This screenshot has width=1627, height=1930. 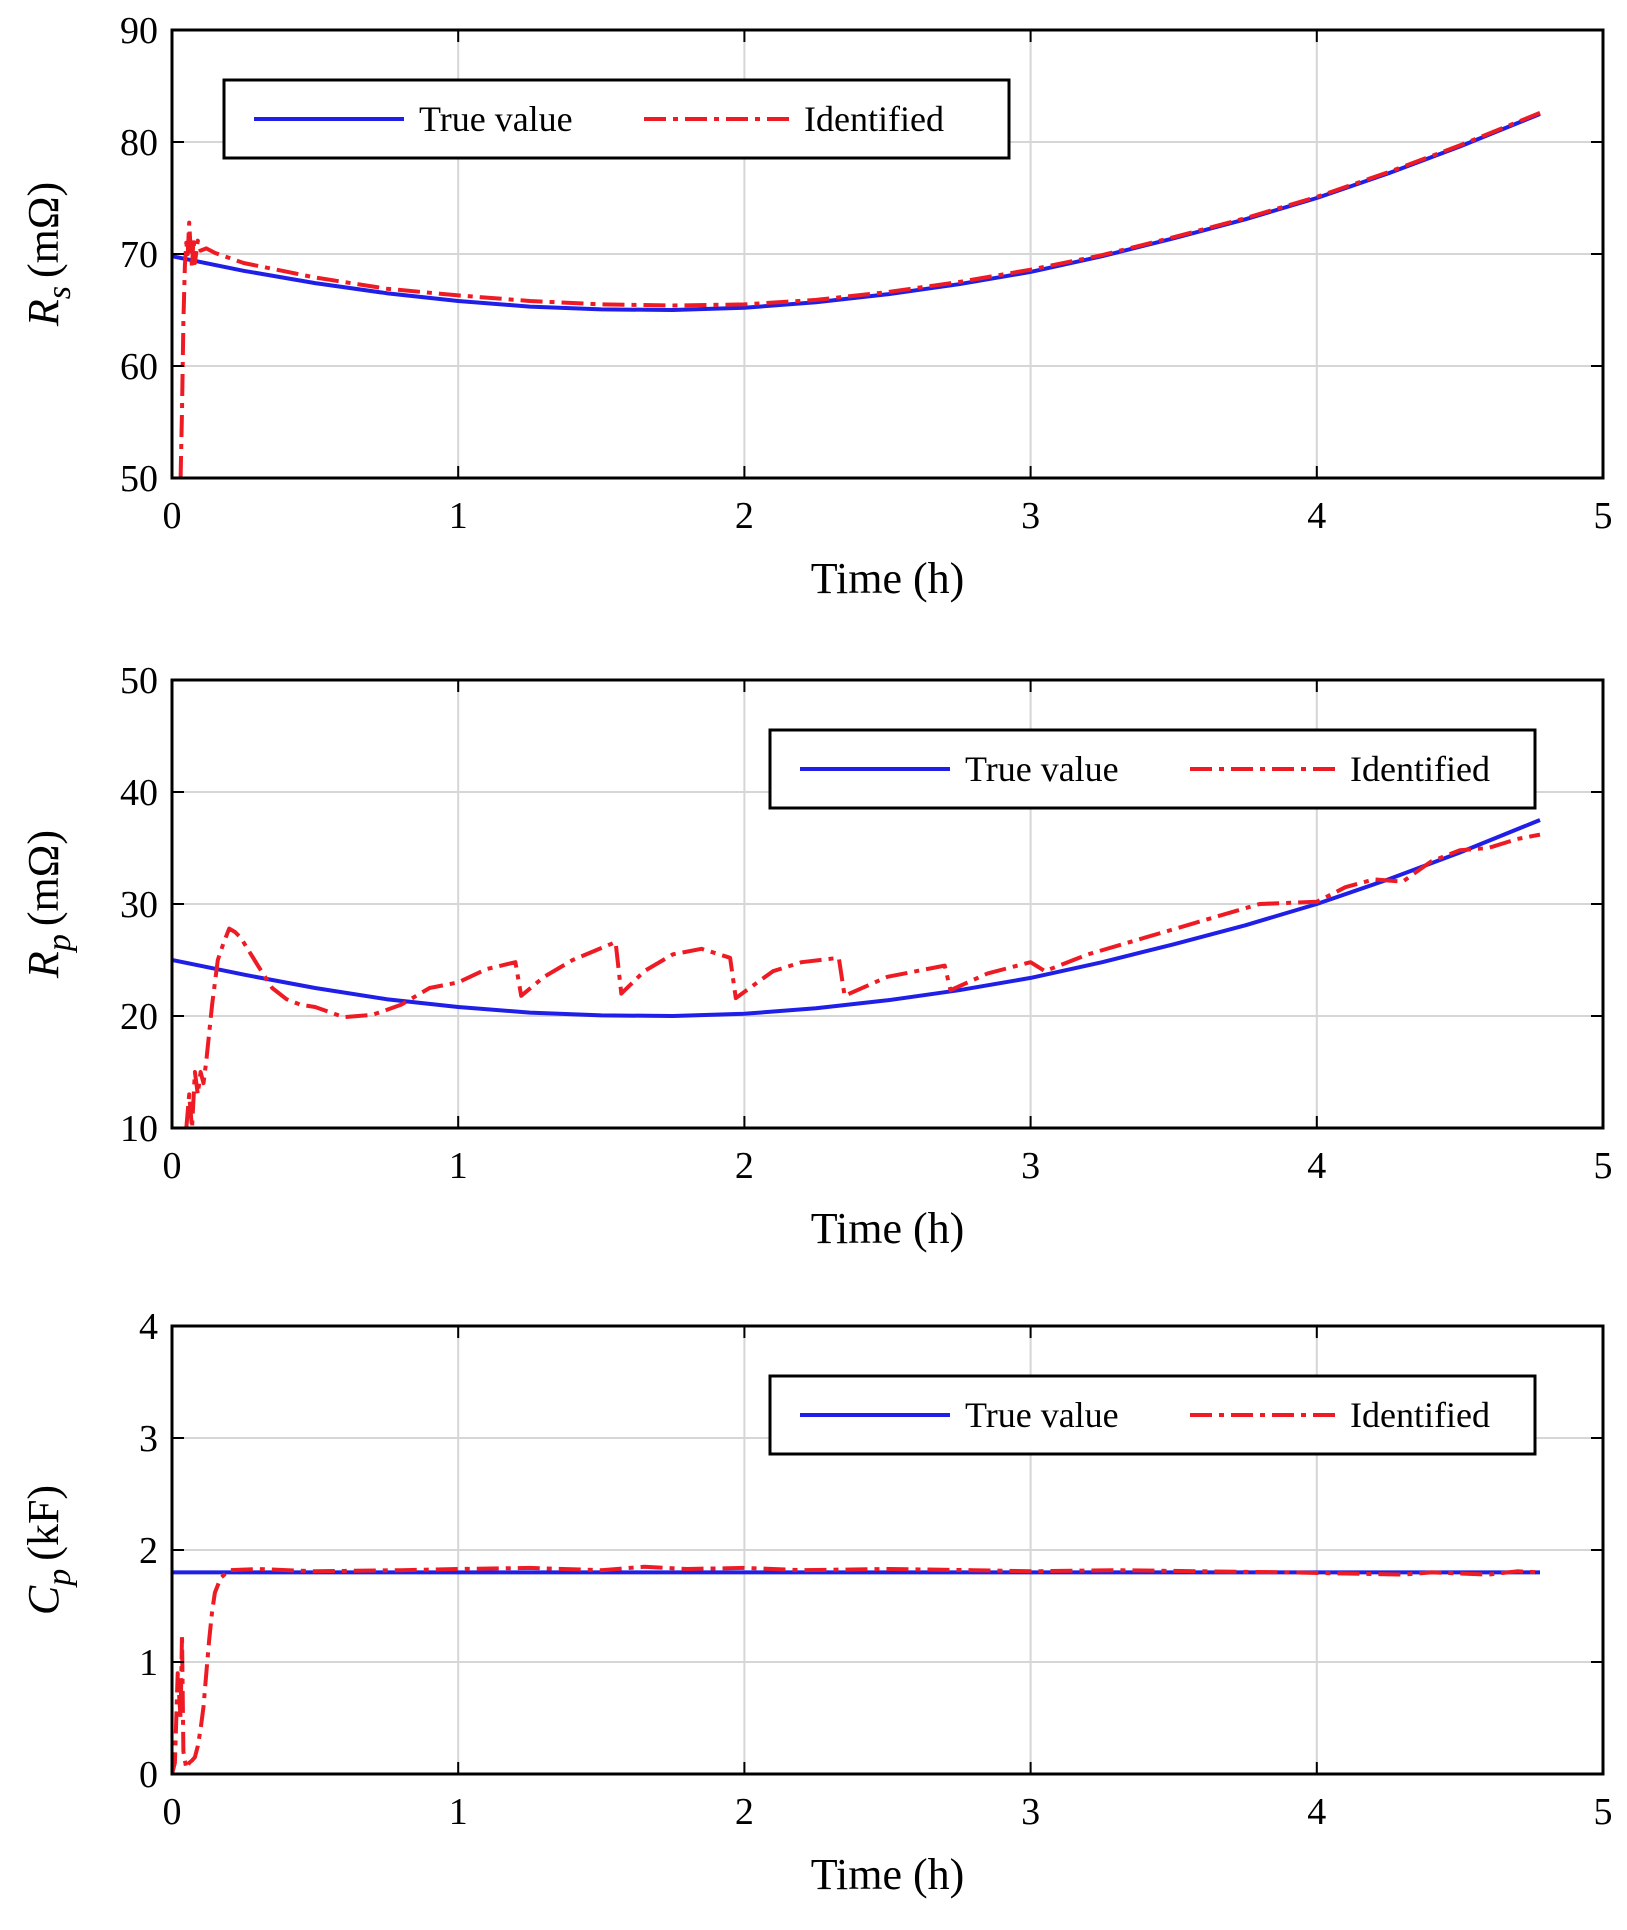 I want to click on y-tick-label: 0, so click(x=148, y=1775).